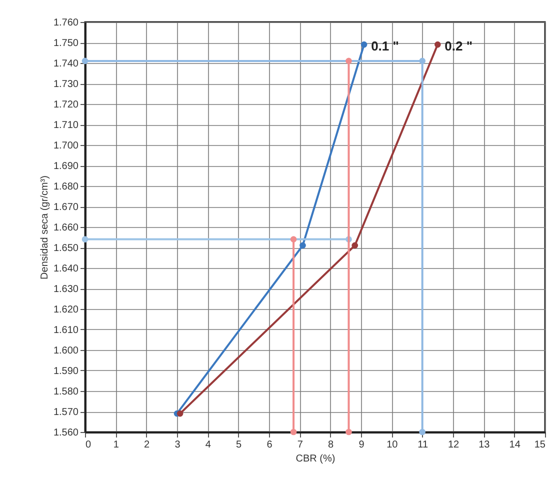 The width and height of the screenshot is (560, 497). Describe the element at coordinates (66, 207) in the screenshot. I see `y-tick-label: 1.670` at that location.